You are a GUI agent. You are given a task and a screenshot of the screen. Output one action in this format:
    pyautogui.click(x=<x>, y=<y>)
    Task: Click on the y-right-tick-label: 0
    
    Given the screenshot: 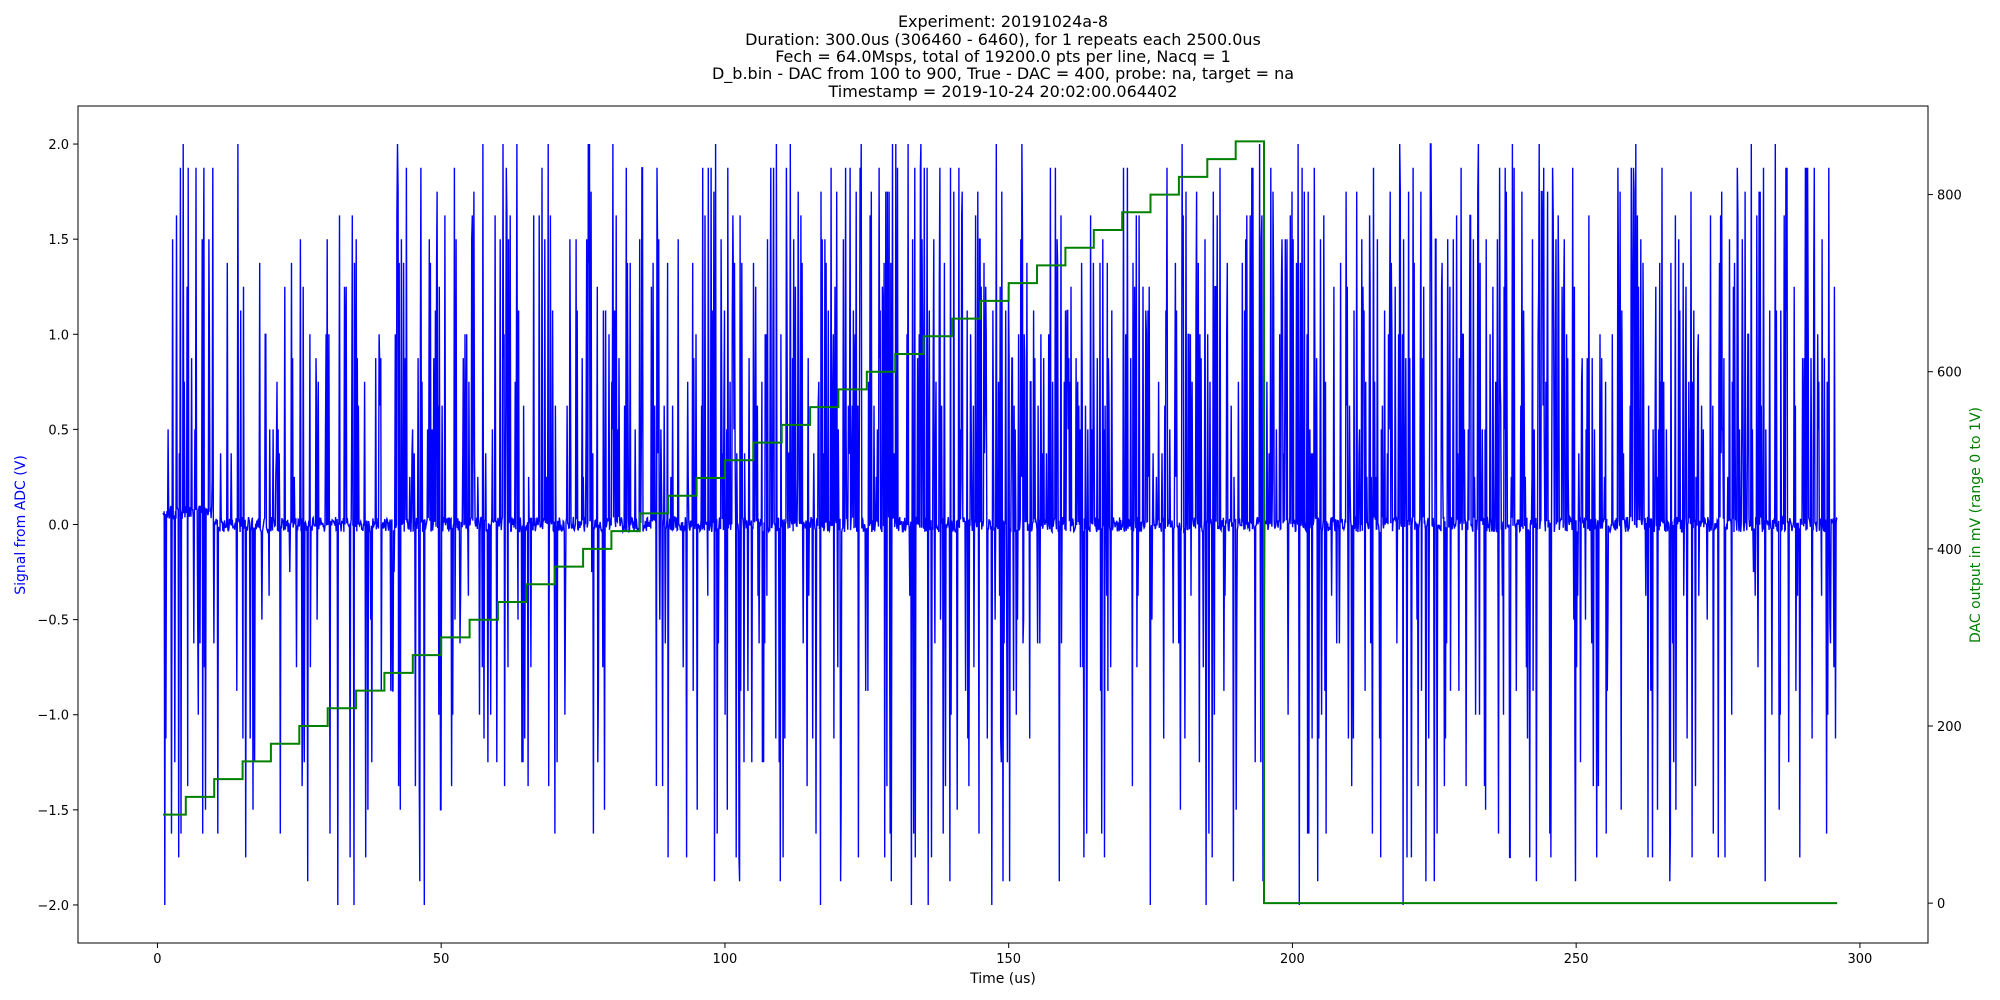 What is the action you would take?
    pyautogui.click(x=1941, y=904)
    